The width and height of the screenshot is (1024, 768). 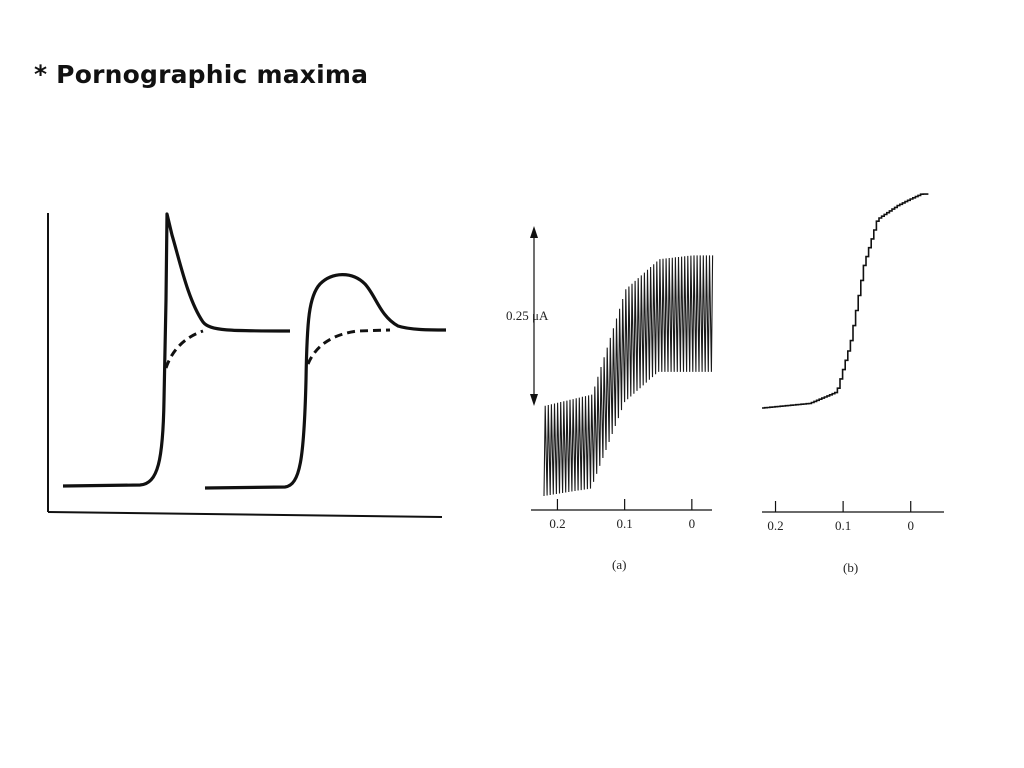 What do you see at coordinates (845, 301) in the screenshot?
I see `staircase-current-curve` at bounding box center [845, 301].